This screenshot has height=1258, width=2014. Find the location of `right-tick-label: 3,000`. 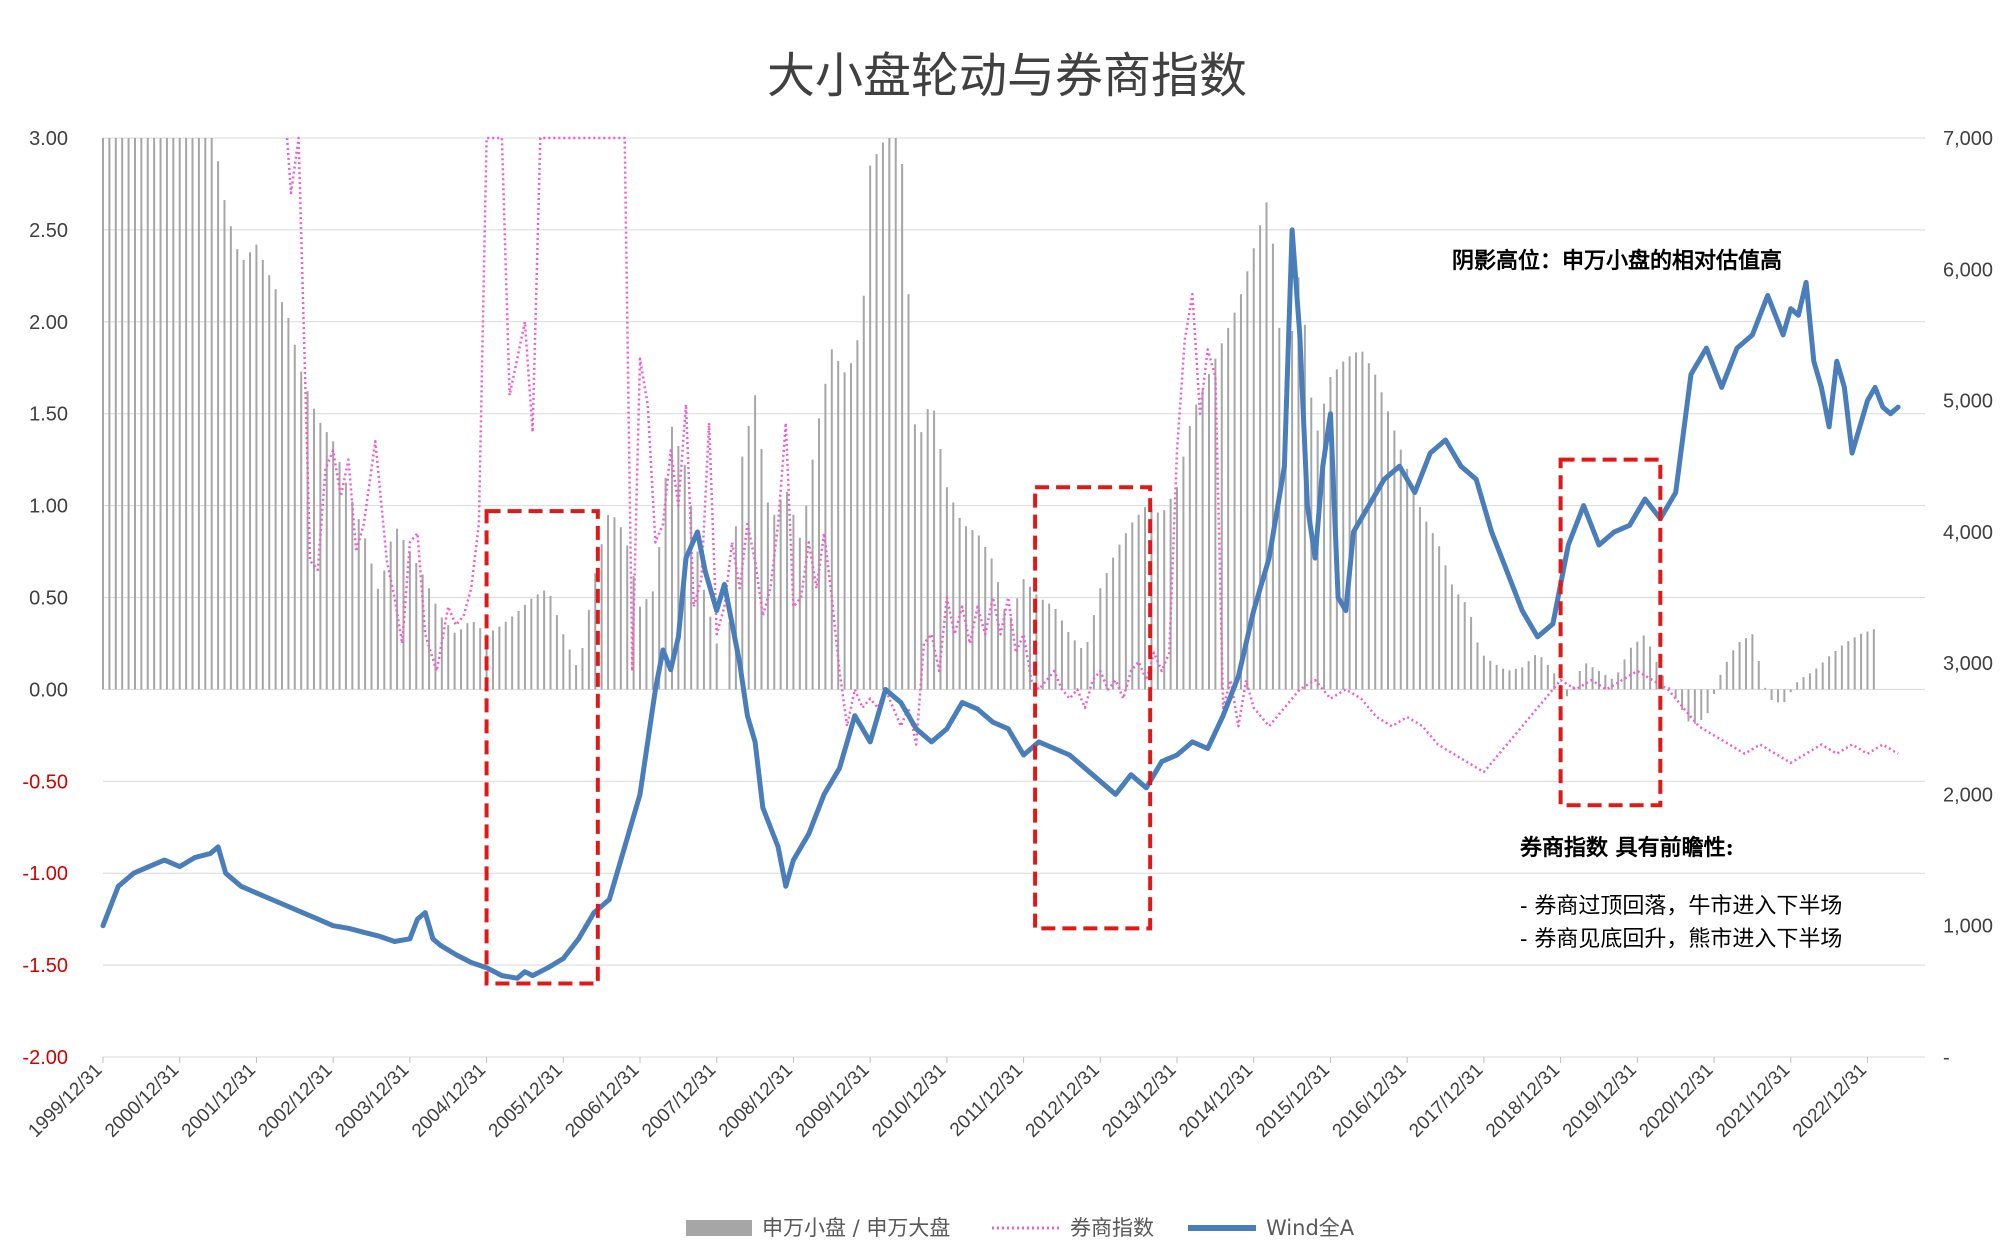

right-tick-label: 3,000 is located at coordinates (1968, 664).